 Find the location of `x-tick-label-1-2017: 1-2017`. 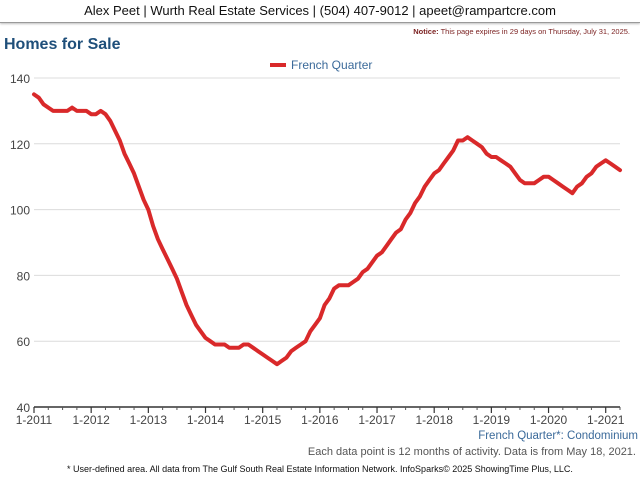

x-tick-label-1-2017: 1-2017 is located at coordinates (377, 420).